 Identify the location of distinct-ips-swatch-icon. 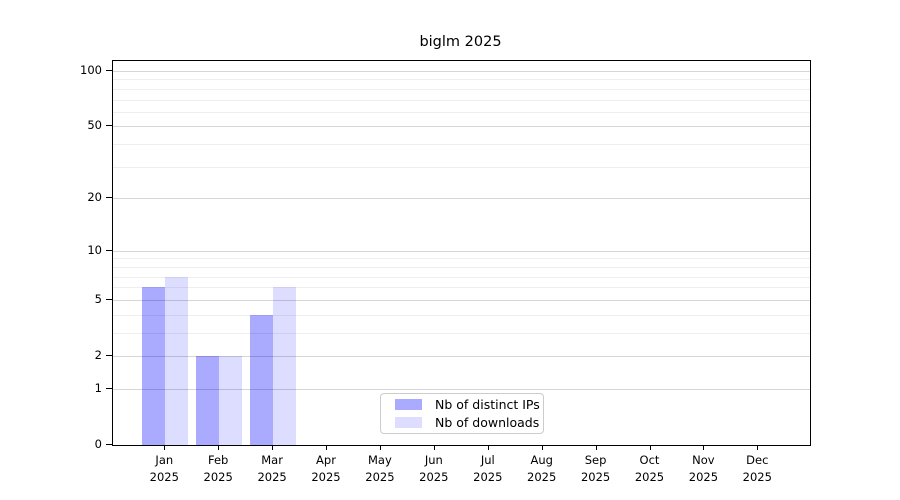
(408, 404).